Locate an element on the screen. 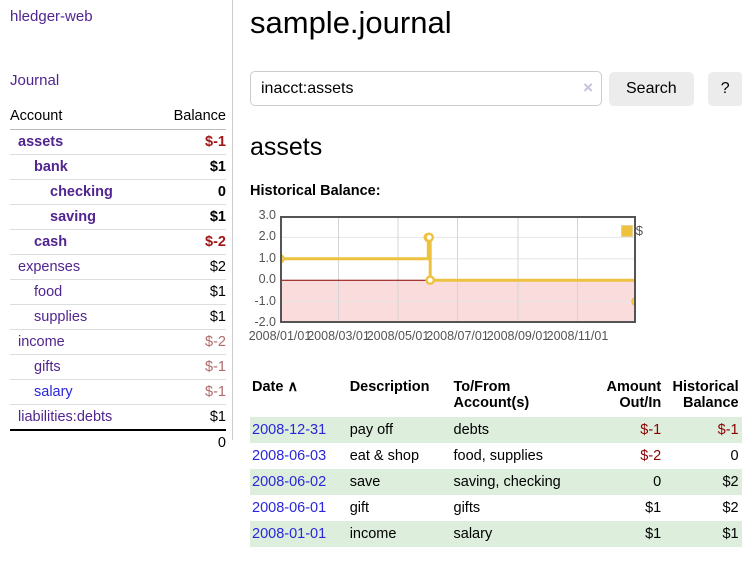  x-tick-label: 2008/03/01 is located at coordinates (338, 336).